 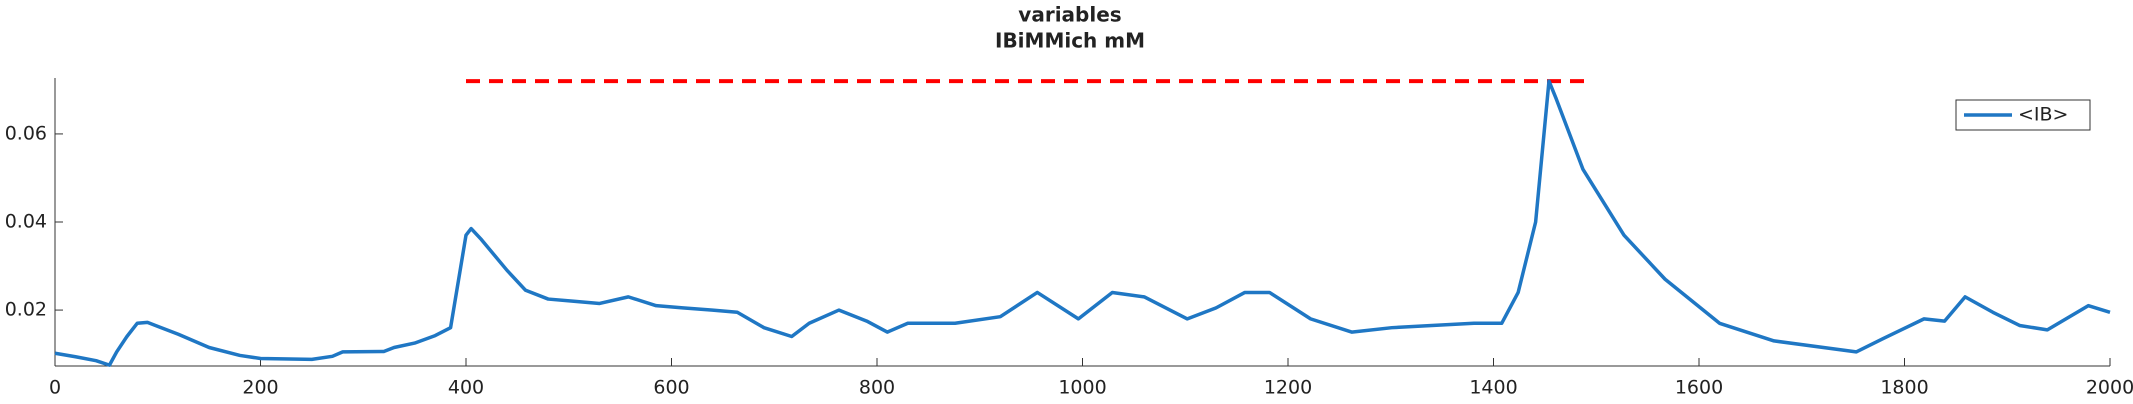 What do you see at coordinates (671, 388) in the screenshot?
I see `x-tick-label: 600` at bounding box center [671, 388].